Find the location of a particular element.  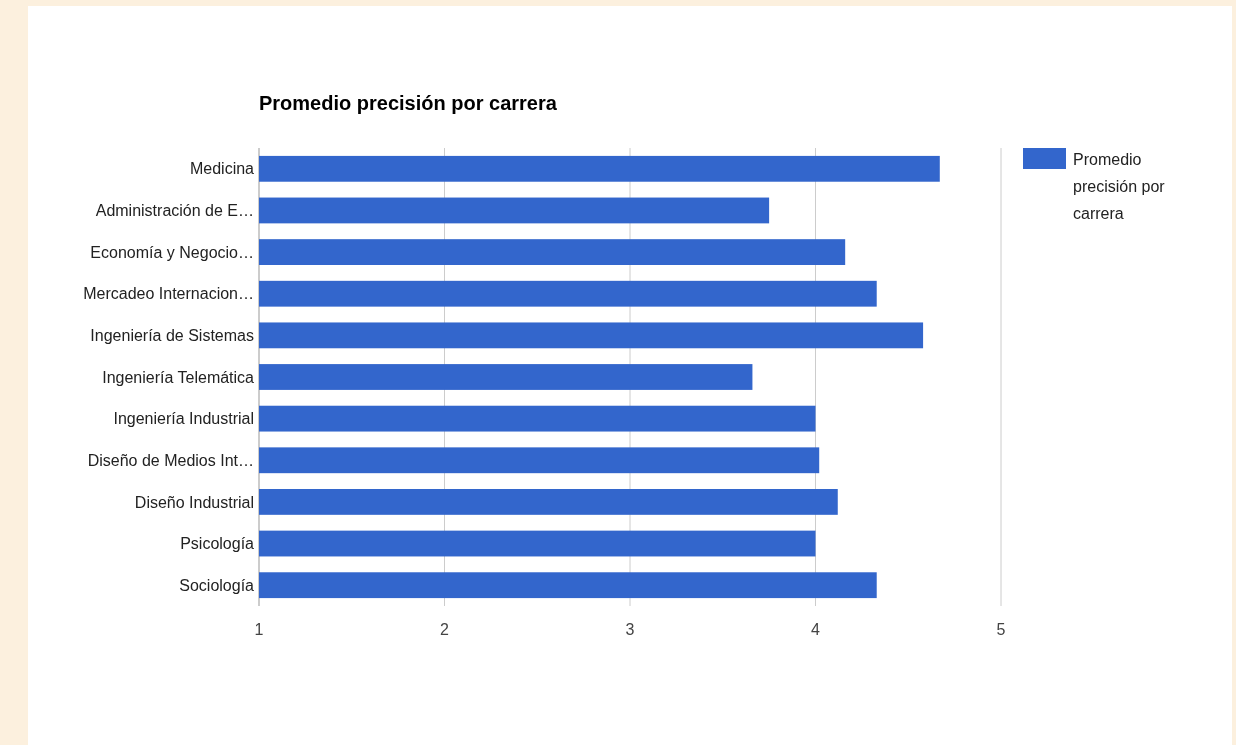

chart-title: Promedio precisión por carrera is located at coordinates (408, 103).